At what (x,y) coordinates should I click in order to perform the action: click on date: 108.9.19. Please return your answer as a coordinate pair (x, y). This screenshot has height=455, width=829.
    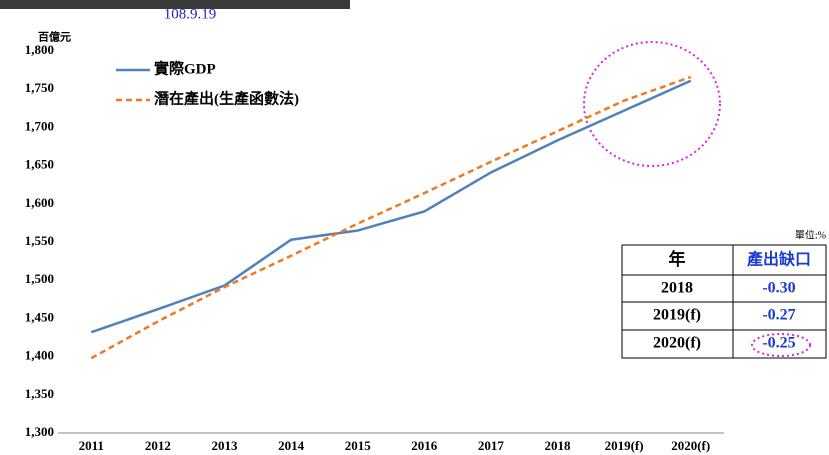
    Looking at the image, I should click on (190, 14).